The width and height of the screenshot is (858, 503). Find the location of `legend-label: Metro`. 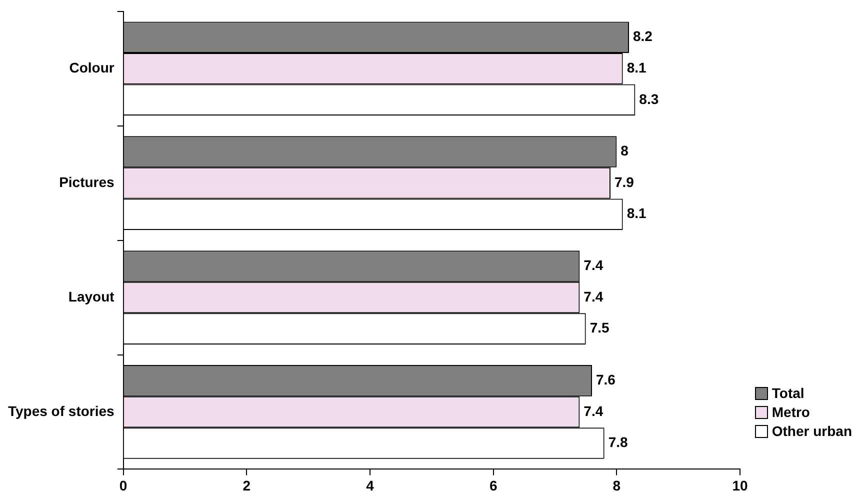

legend-label: Metro is located at coordinates (791, 412).